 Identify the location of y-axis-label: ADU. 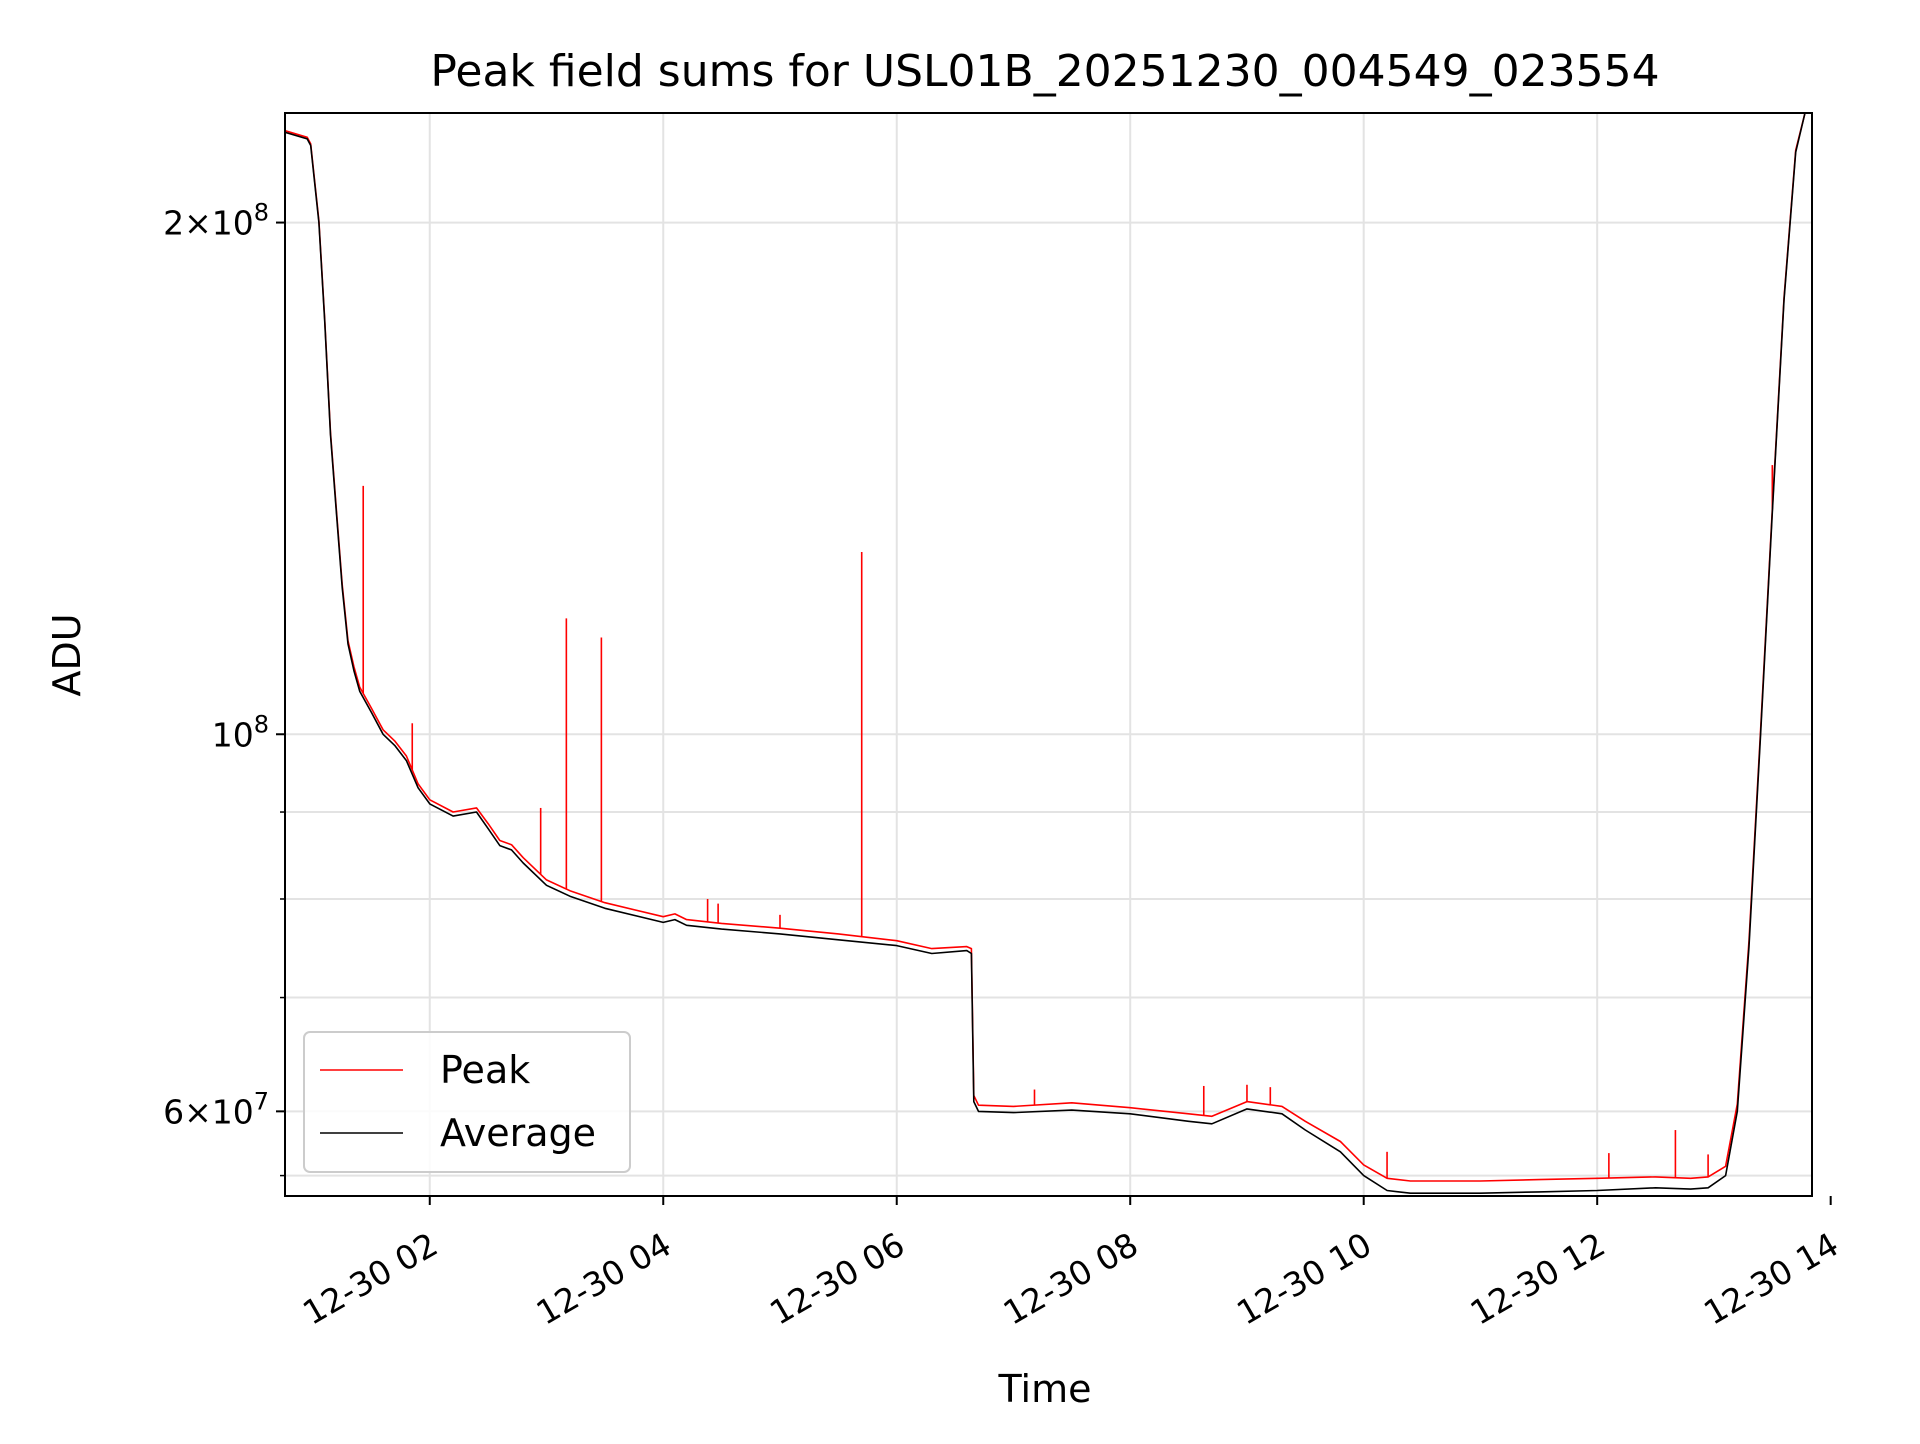
(67, 654).